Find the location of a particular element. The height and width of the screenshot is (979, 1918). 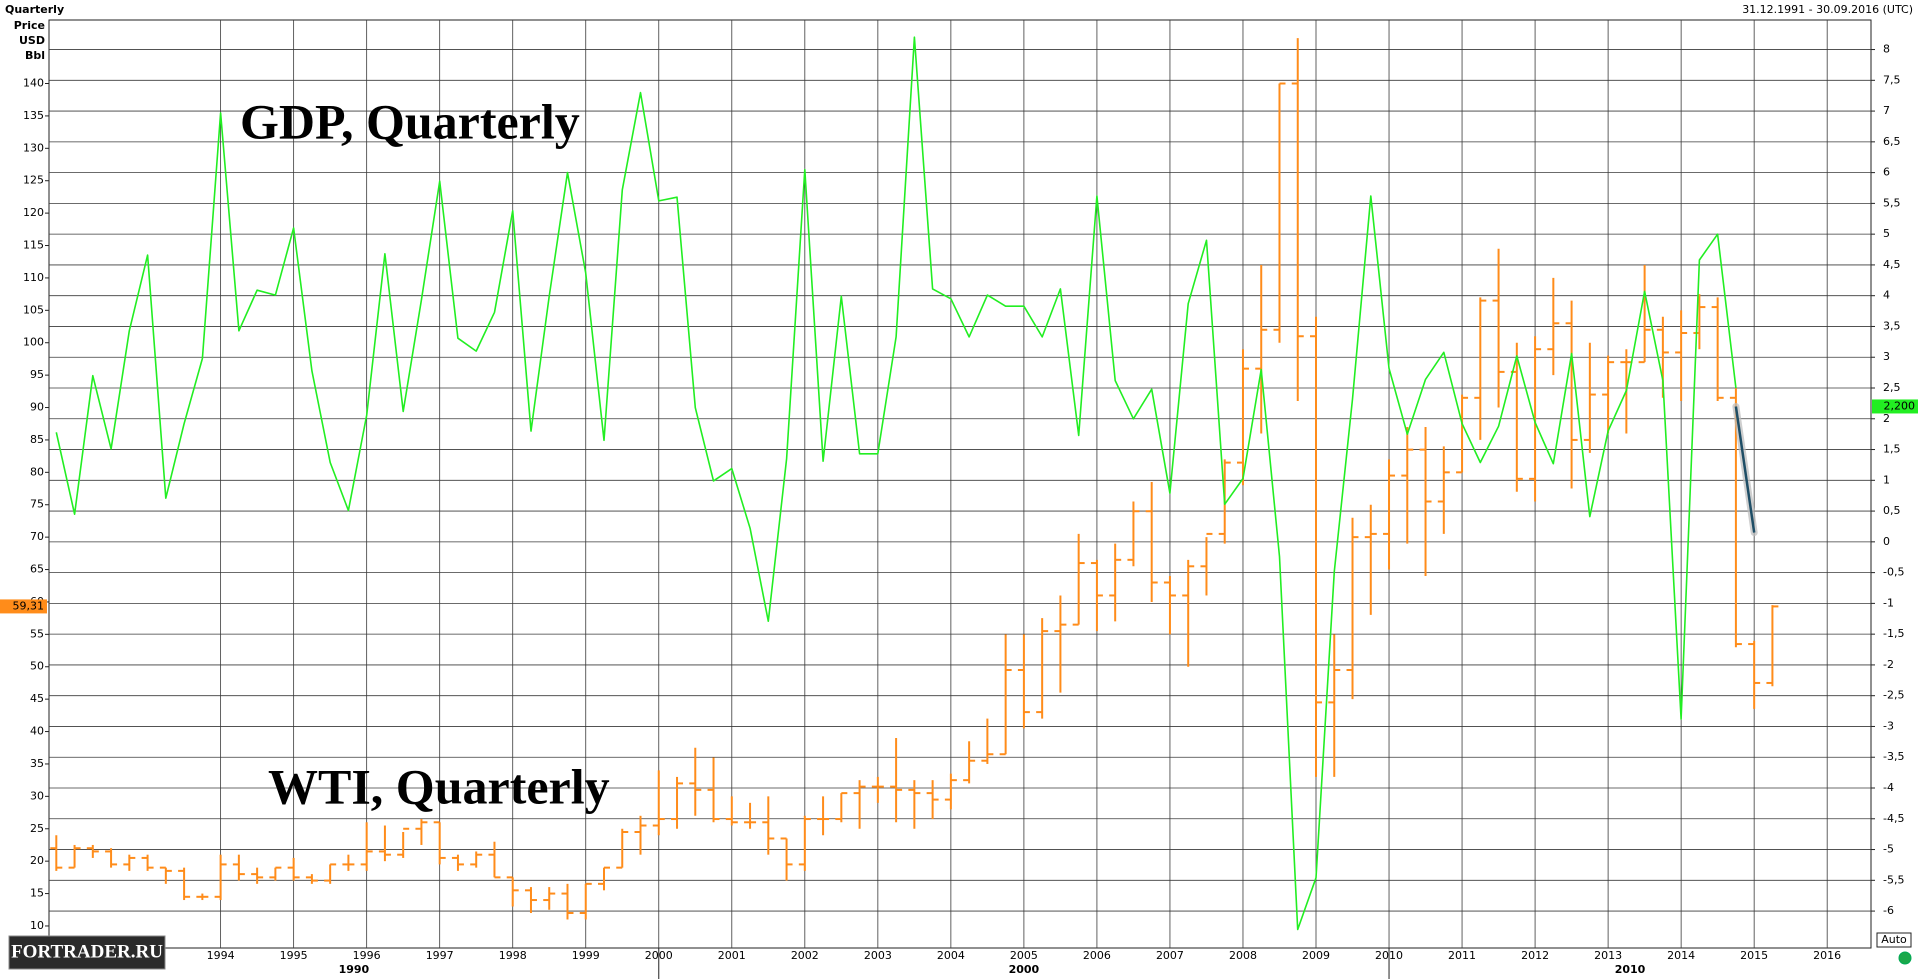

y-tick-label: 65 is located at coordinates (37, 569).